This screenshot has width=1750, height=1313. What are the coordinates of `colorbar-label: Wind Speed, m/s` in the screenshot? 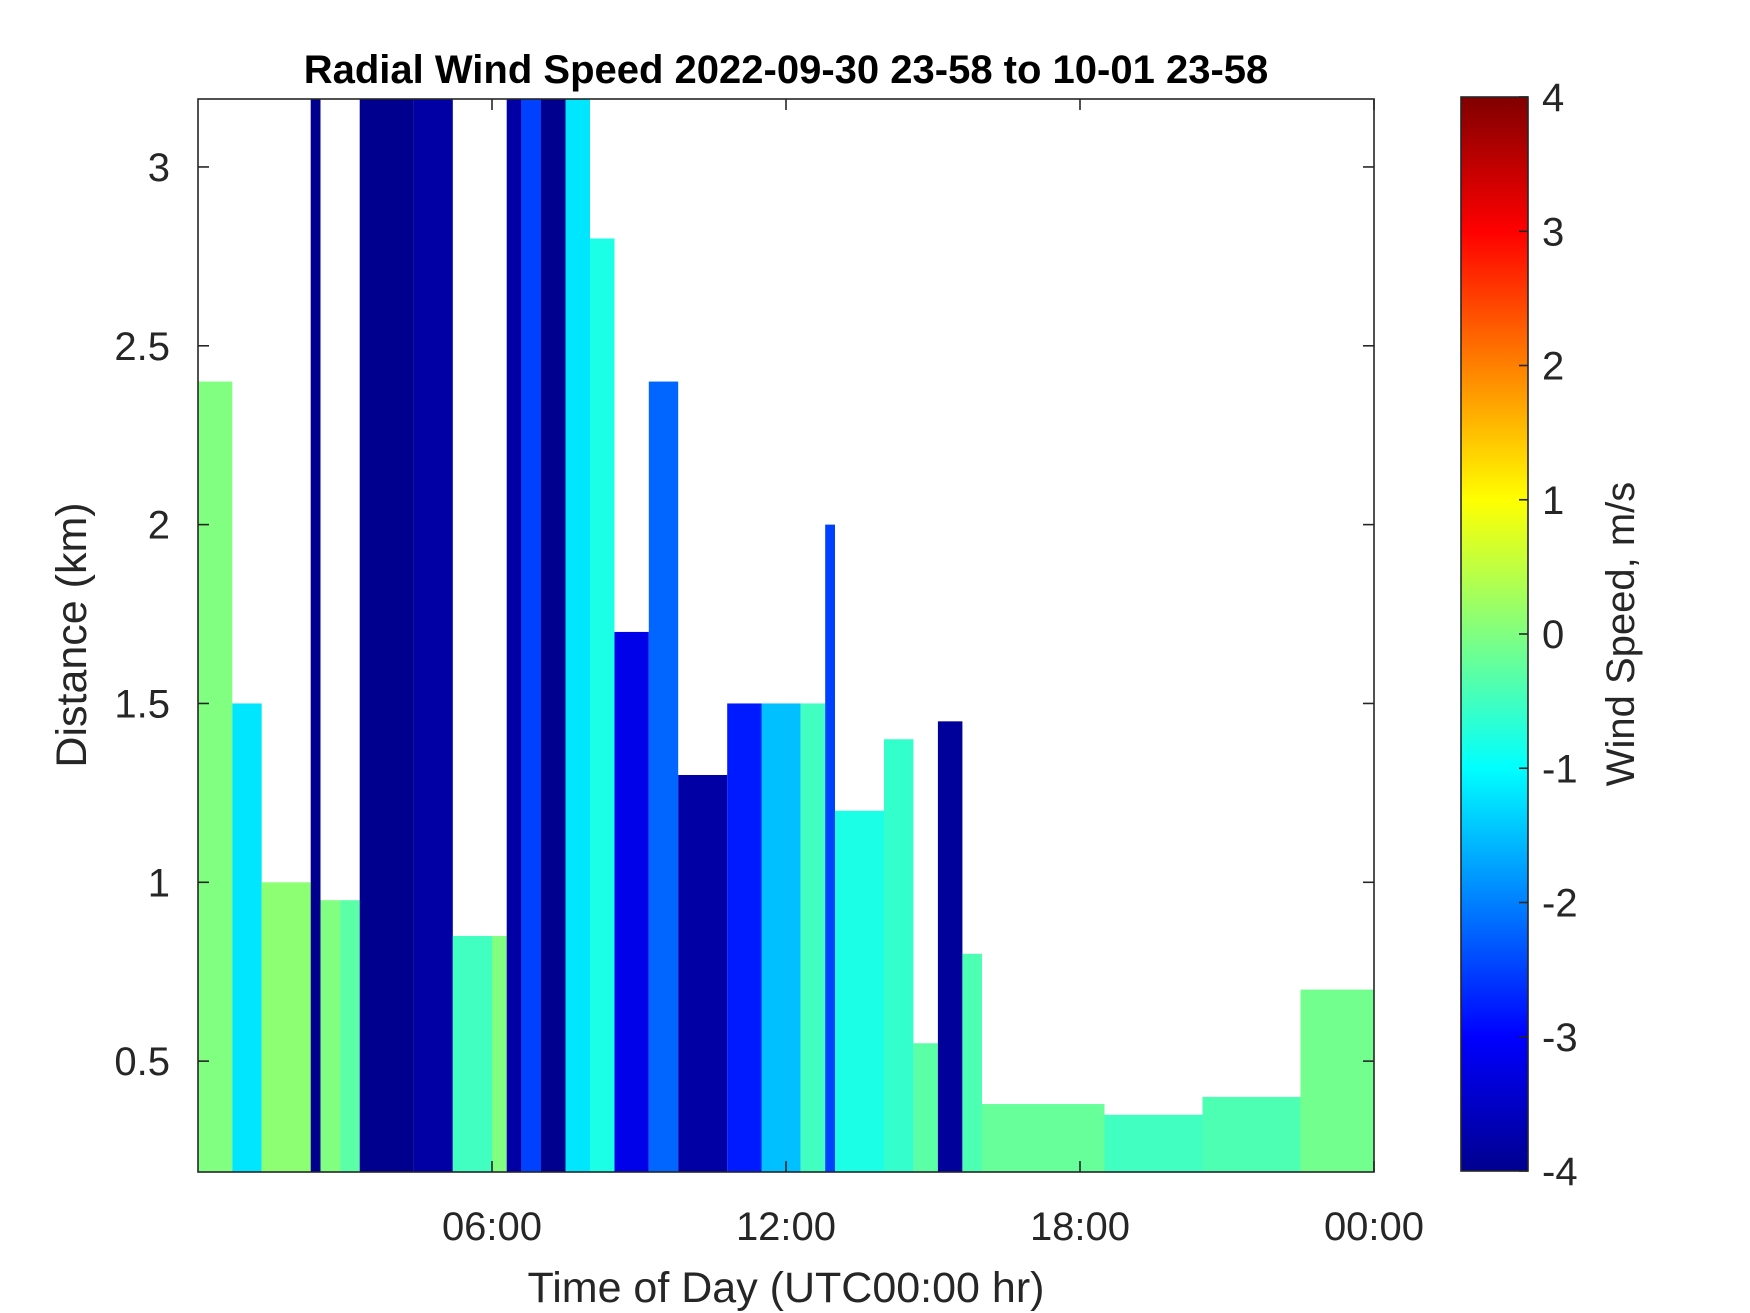 It's located at (1621, 634).